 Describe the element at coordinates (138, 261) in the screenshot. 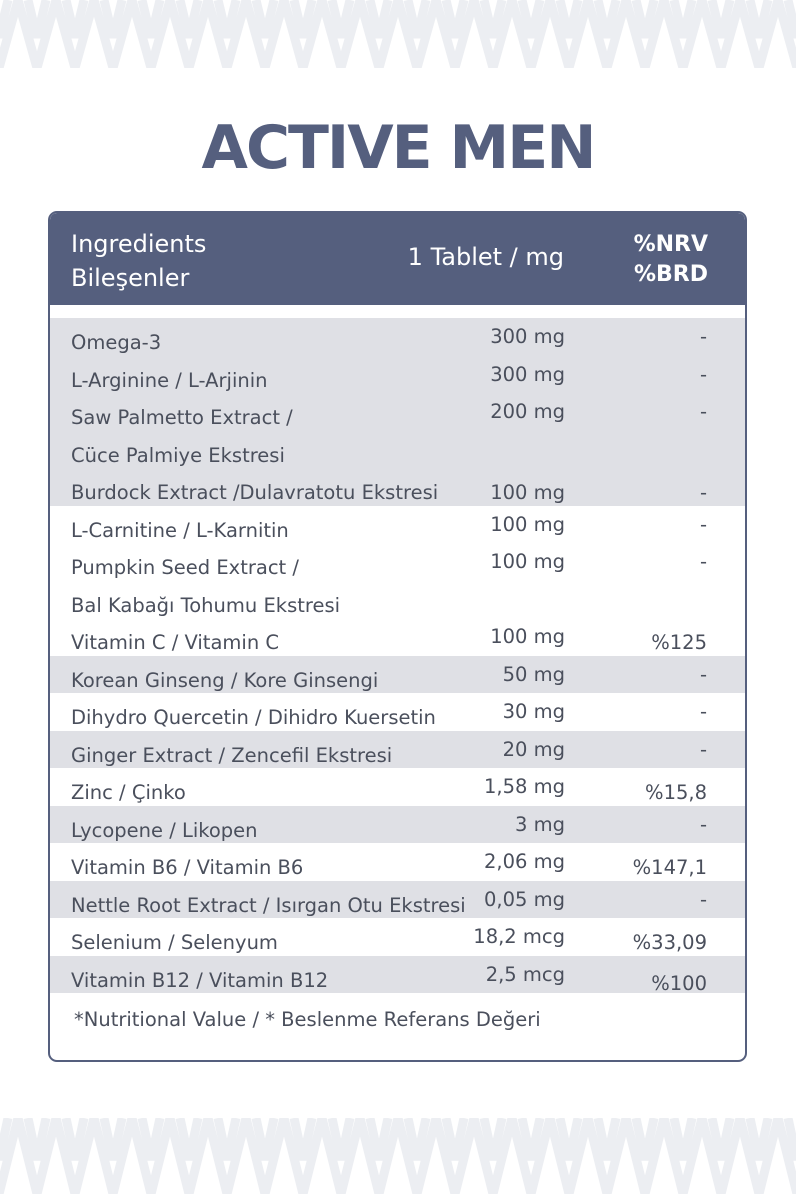

I see `header-ingredients: Ingredients Bileşenler` at that location.